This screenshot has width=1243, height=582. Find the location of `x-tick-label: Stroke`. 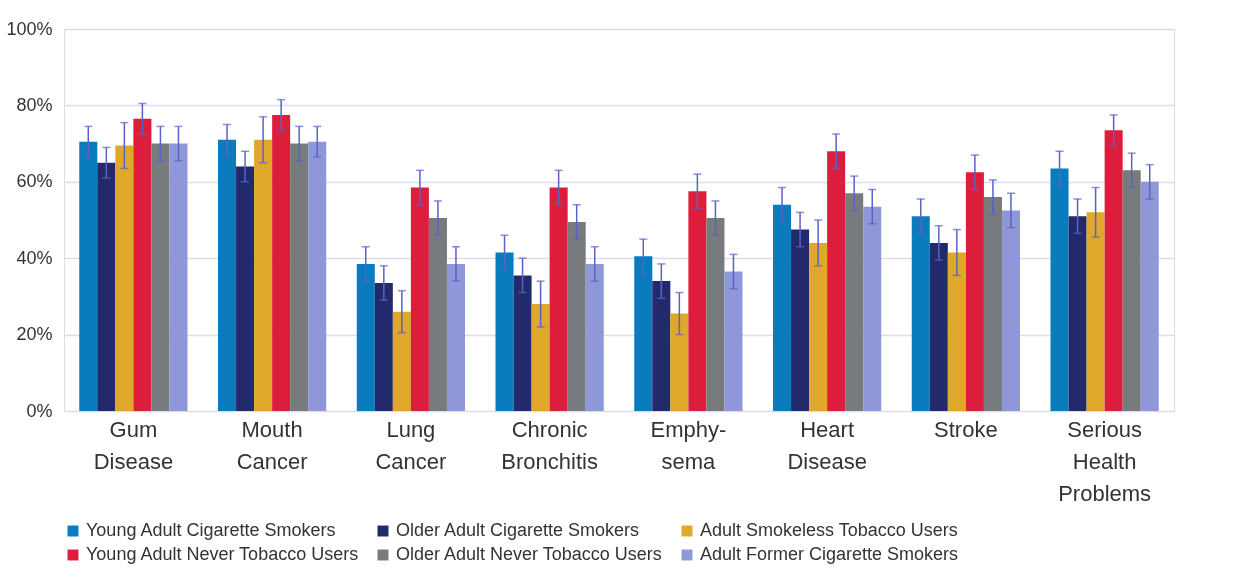

x-tick-label: Stroke is located at coordinates (966, 429).